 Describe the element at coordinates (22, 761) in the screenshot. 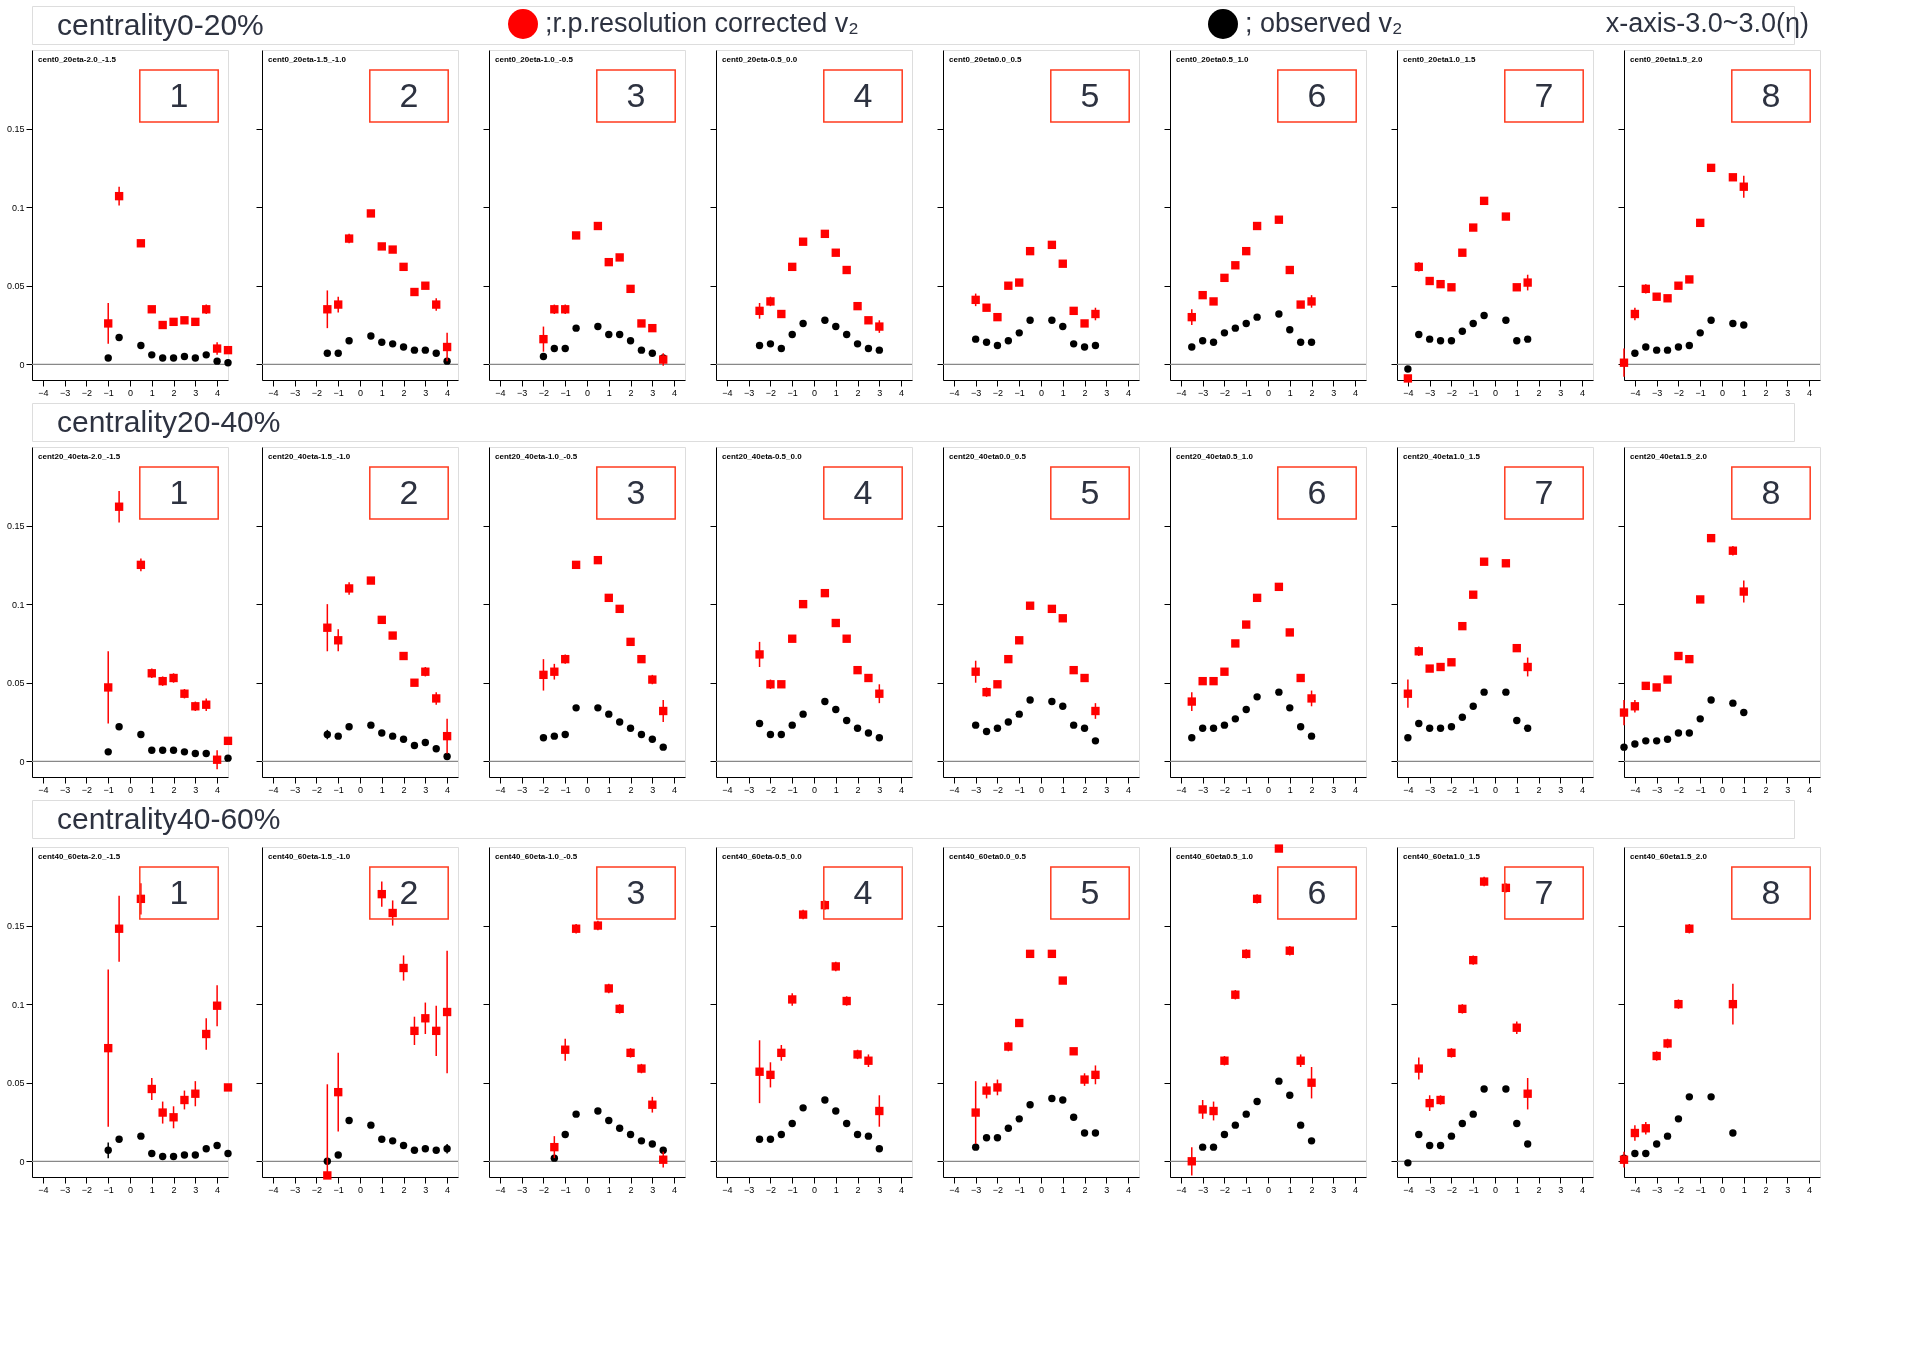

I see `y-tick-label: 0` at that location.